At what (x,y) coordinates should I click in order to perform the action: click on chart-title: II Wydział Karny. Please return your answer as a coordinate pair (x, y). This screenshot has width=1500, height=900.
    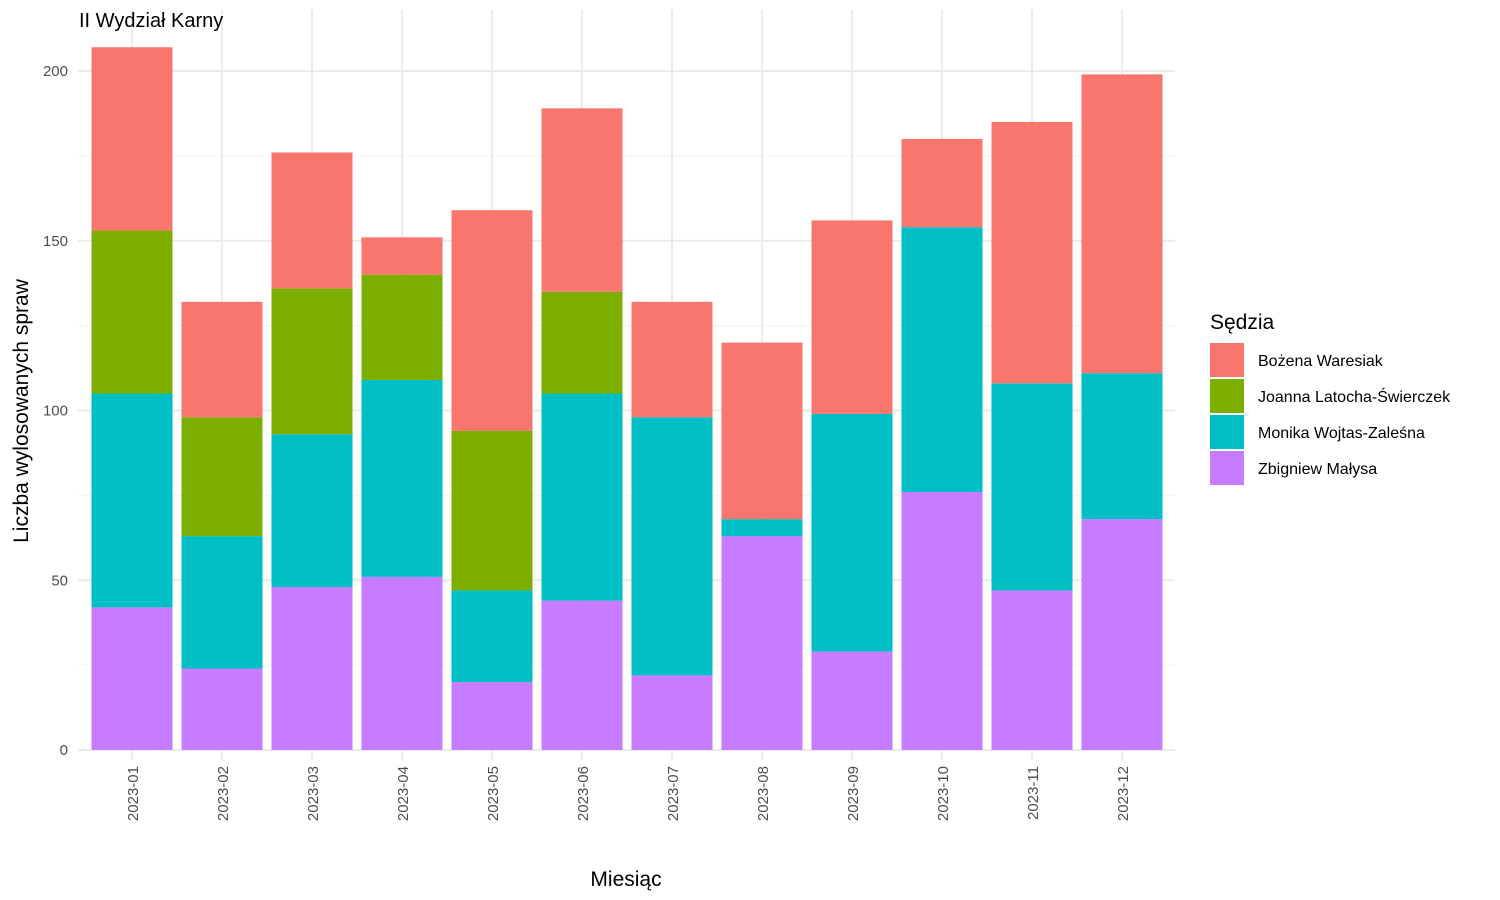
    Looking at the image, I should click on (151, 21).